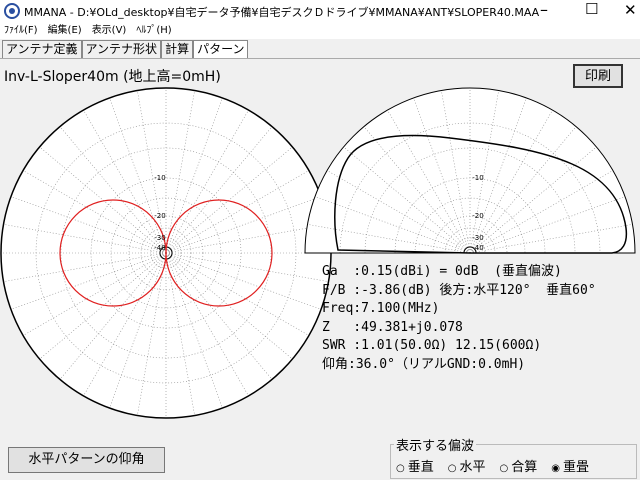 The image size is (640, 480). I want to click on result-line: Ga :0.15(dBi) = 0dB (垂直偏波), so click(442, 271).